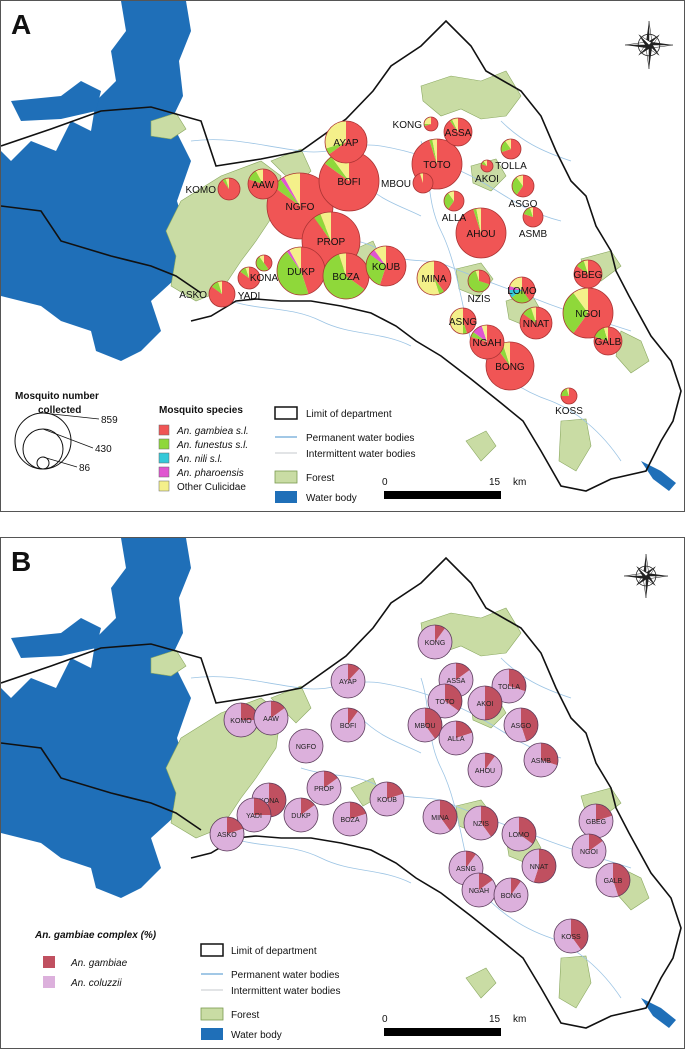 This screenshot has height=1049, width=685. Describe the element at coordinates (300, 207) in the screenshot. I see `site-label-ngfo: NGFO` at that location.